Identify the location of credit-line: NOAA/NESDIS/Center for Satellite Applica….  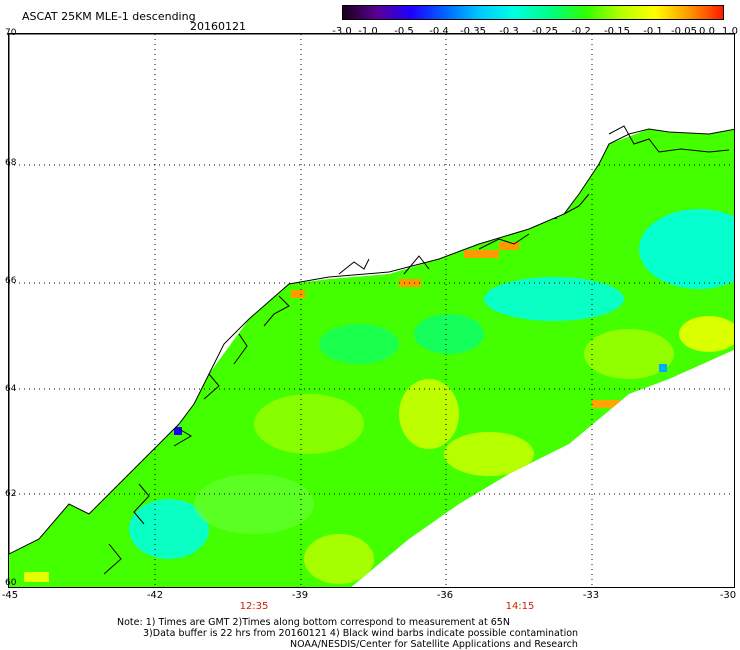
(434, 644).